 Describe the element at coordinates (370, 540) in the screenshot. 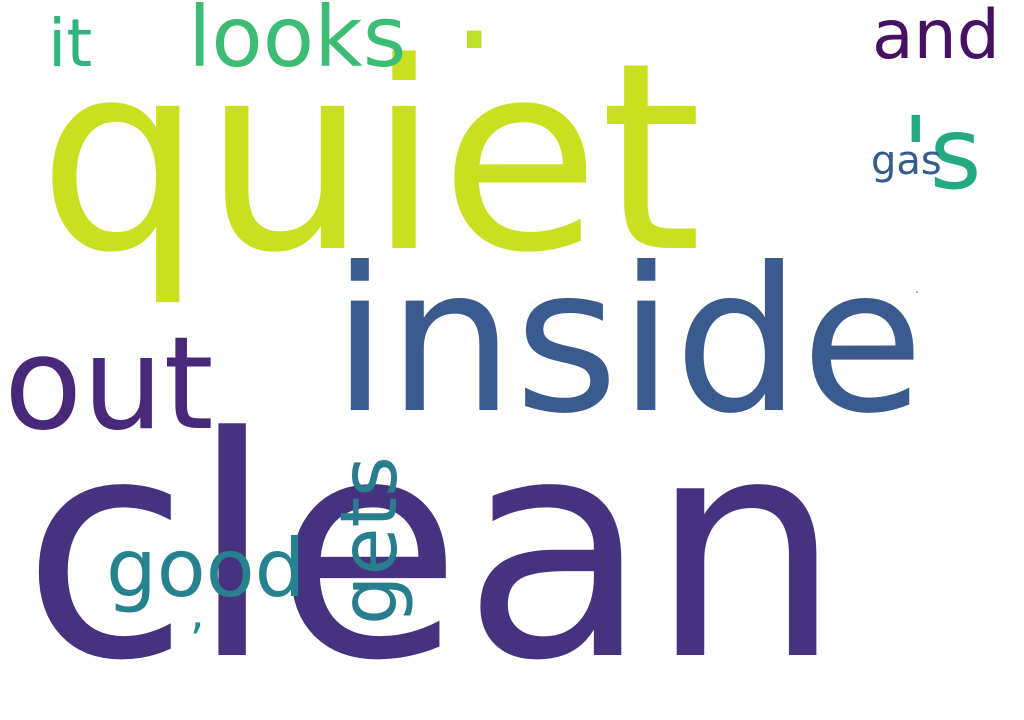

I see `word-gets: gets` at that location.